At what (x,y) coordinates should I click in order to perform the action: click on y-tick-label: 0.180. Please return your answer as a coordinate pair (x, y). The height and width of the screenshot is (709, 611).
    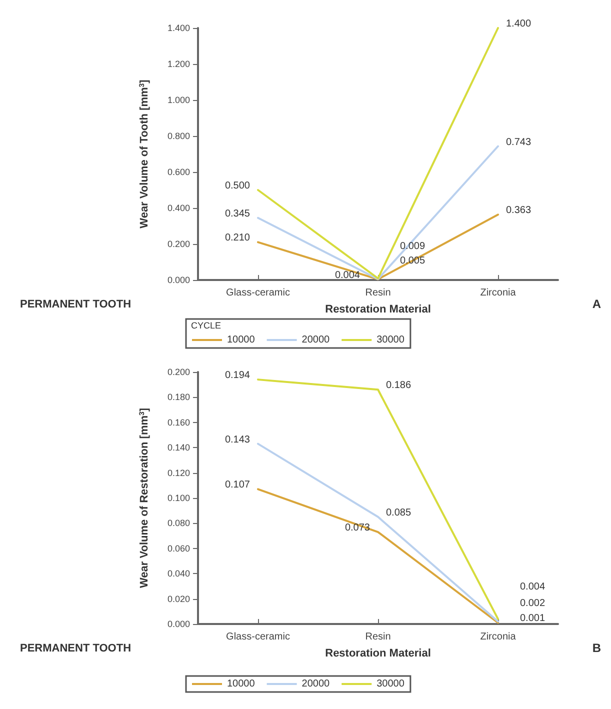
    Looking at the image, I should click on (178, 397).